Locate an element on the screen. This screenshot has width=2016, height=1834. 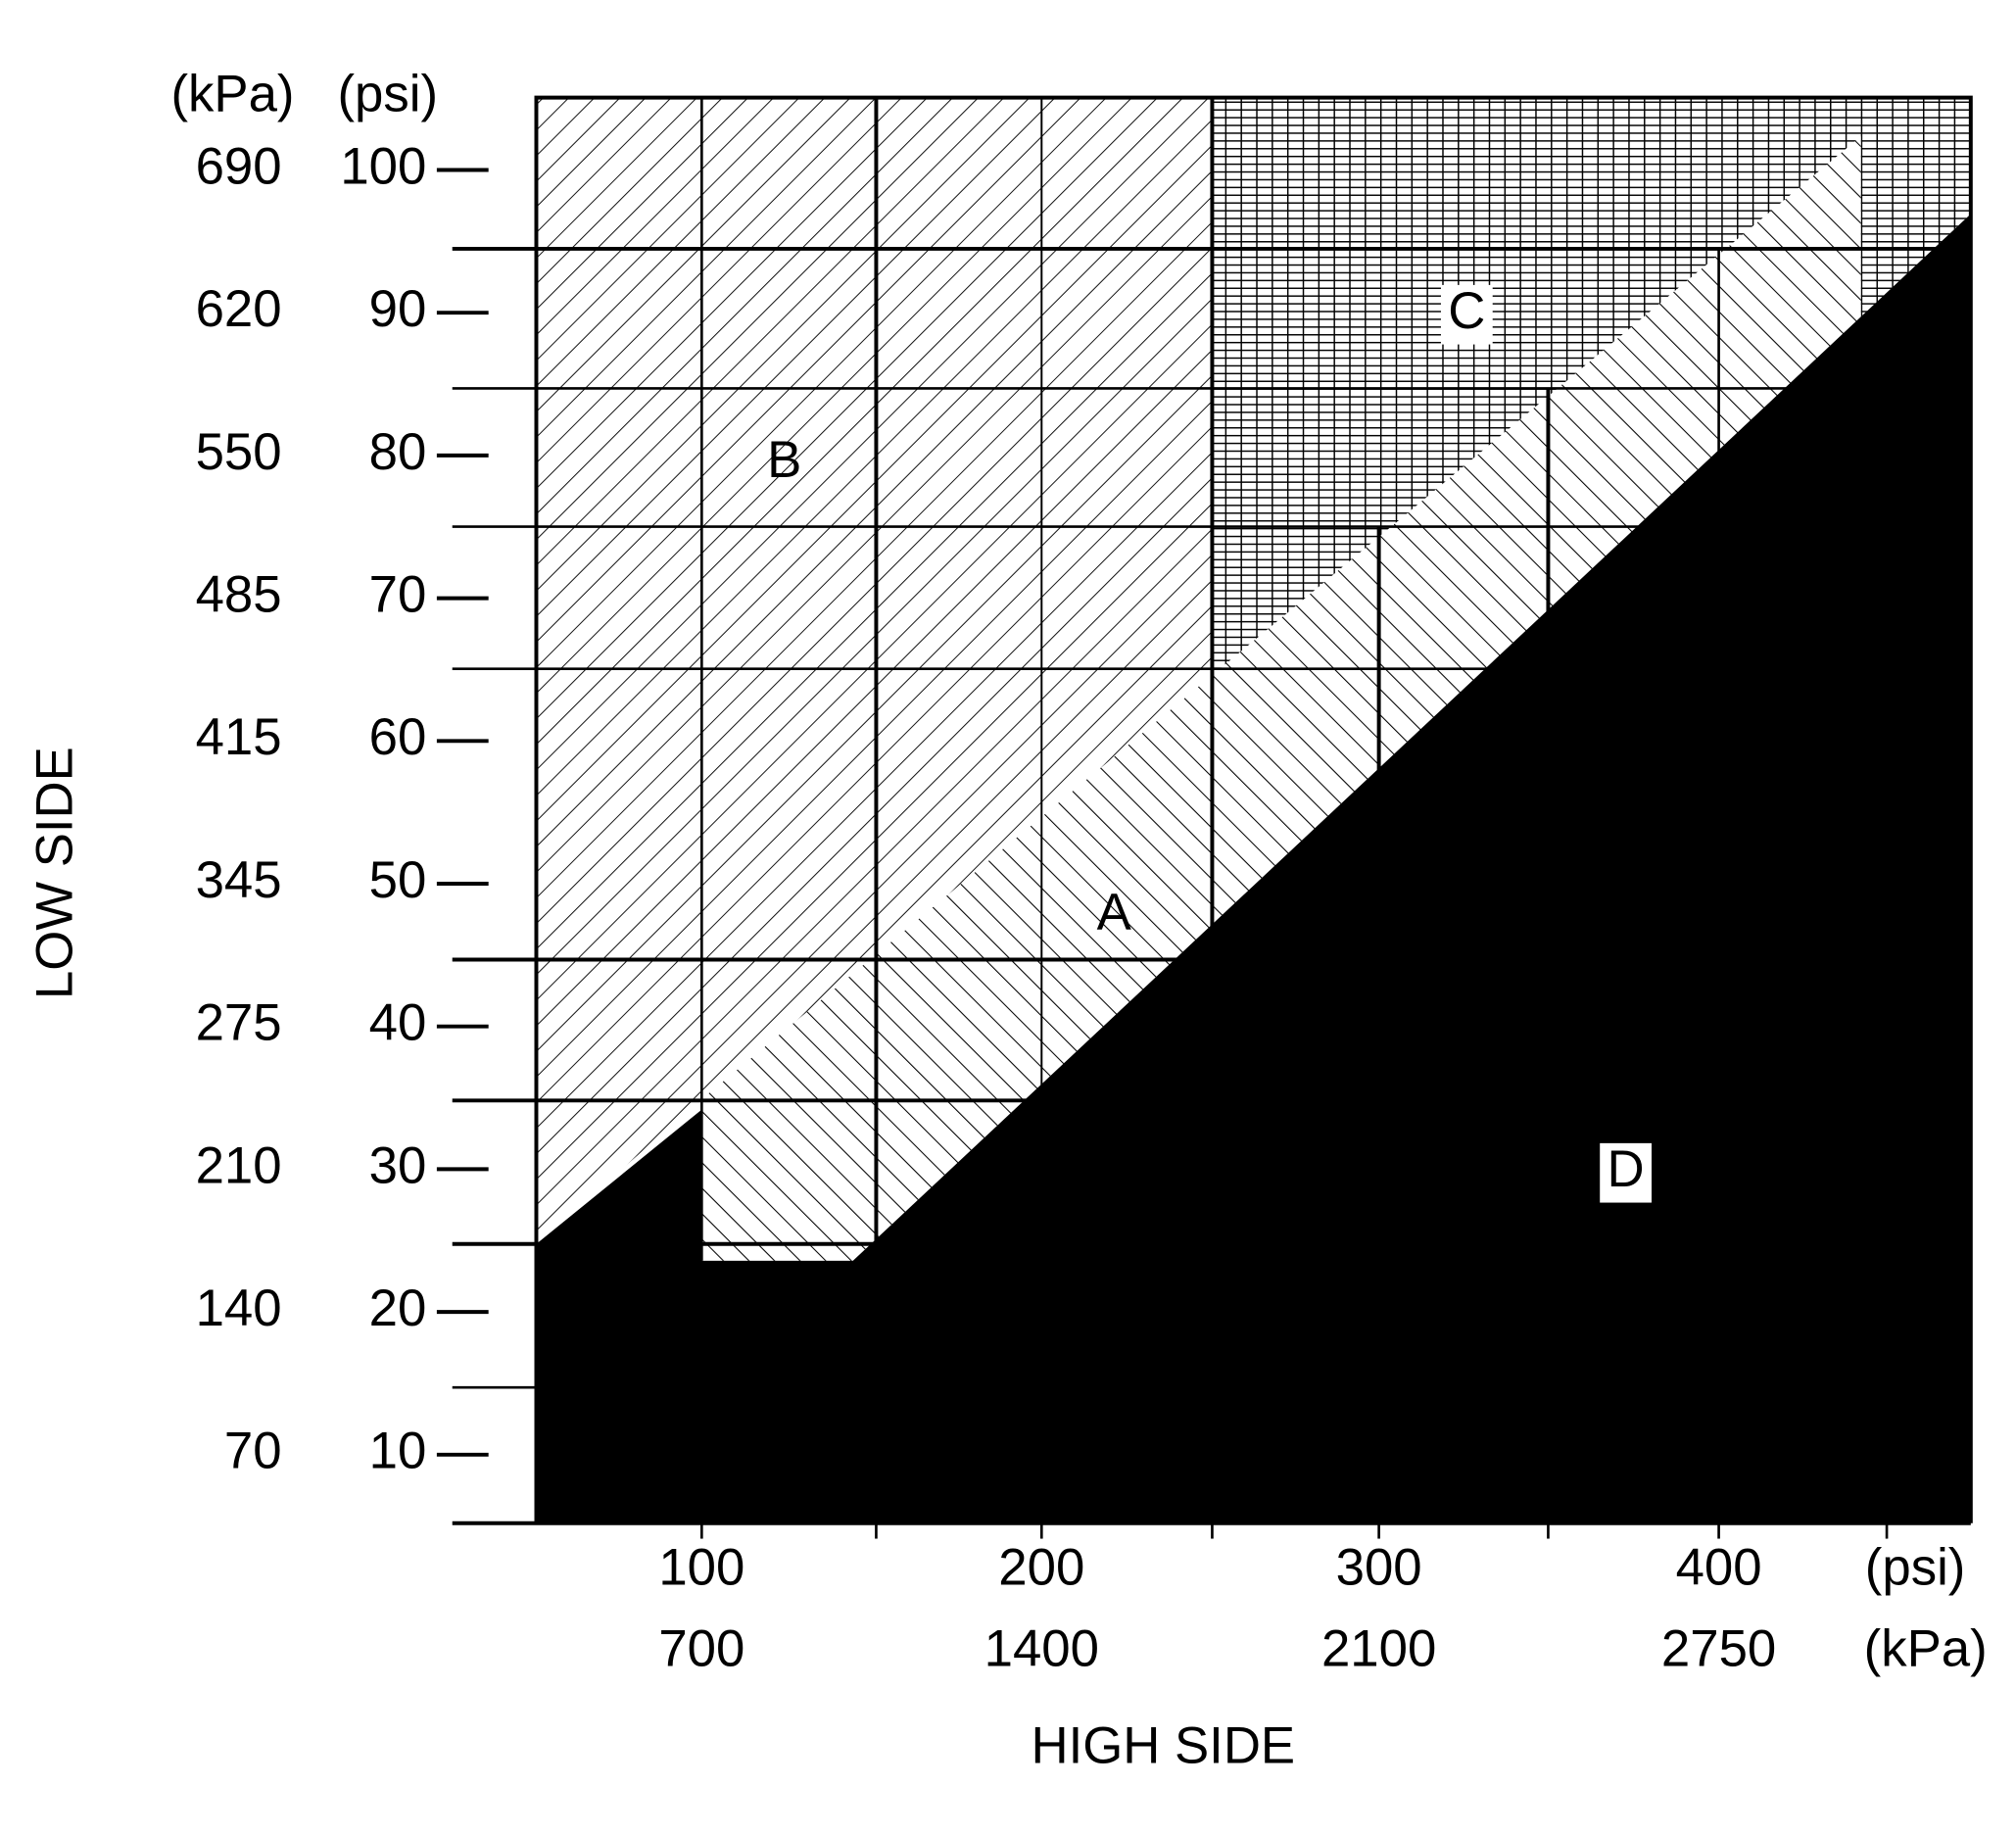
y-tick-label-kpa: 275 is located at coordinates (239, 1023).